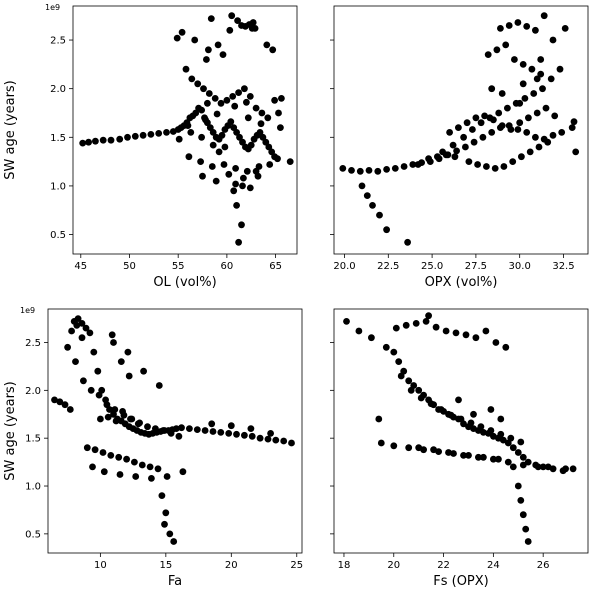 This screenshot has width=595, height=595. Describe the element at coordinates (80, 266) in the screenshot. I see `x-tick-label: 45` at that location.